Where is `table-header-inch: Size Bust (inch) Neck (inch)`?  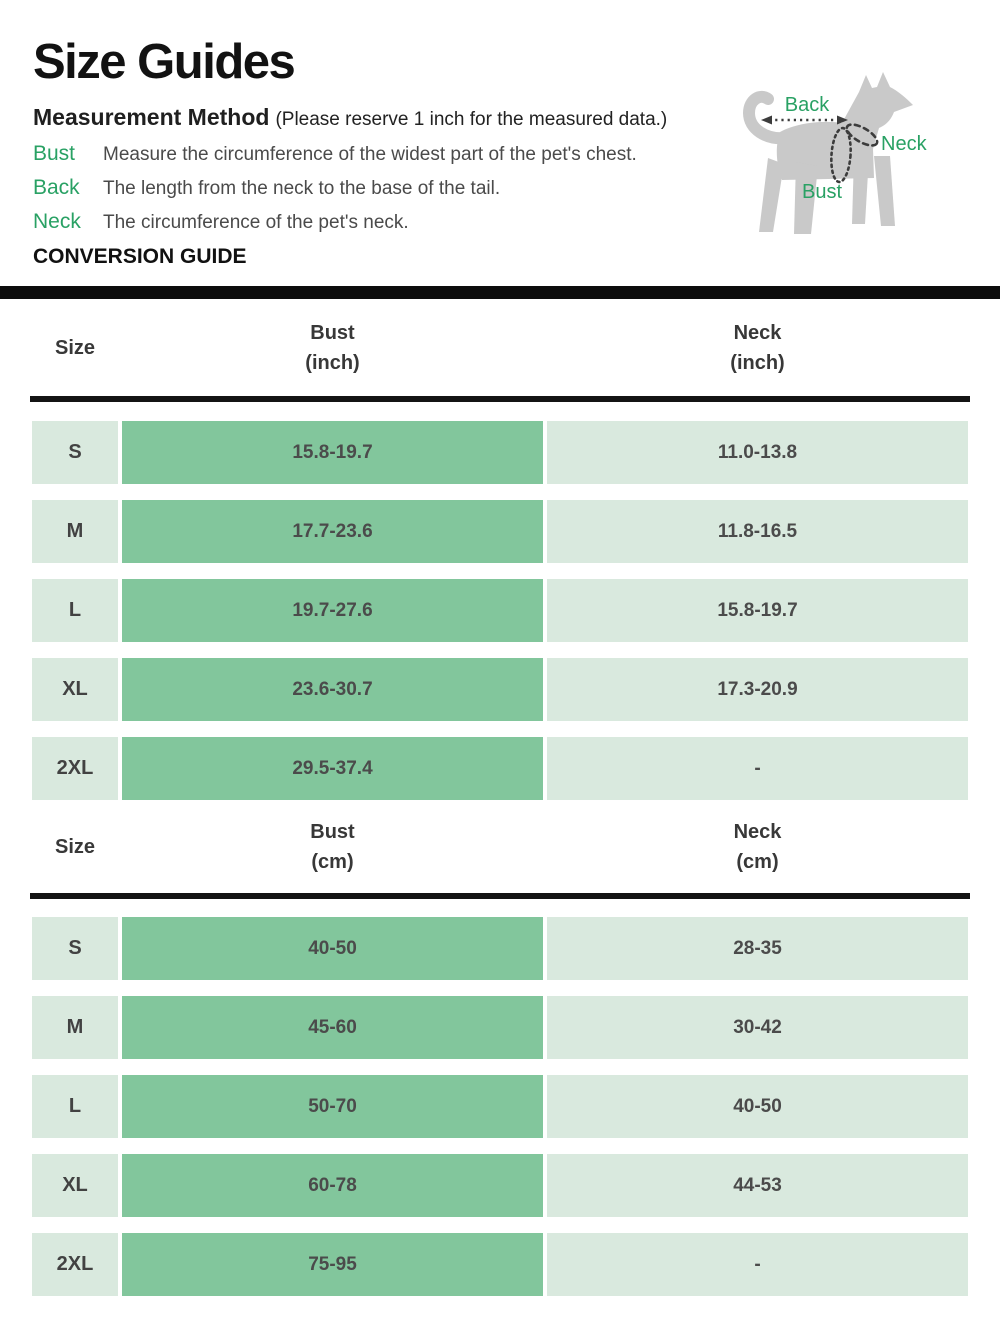 table-header-inch: Size Bust (inch) Neck (inch) is located at coordinates (500, 347).